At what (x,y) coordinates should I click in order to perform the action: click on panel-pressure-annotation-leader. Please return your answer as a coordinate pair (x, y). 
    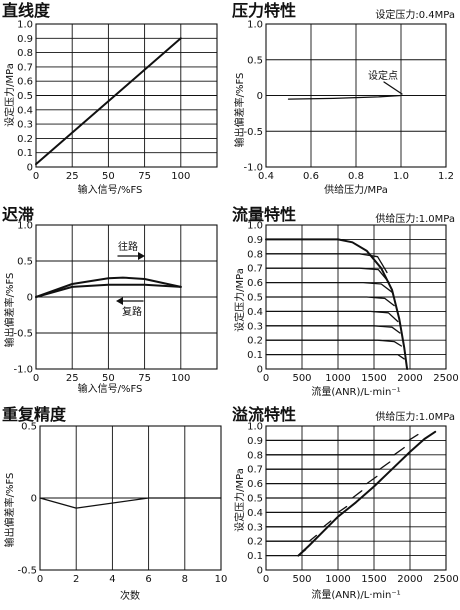
    Looking at the image, I should click on (393, 88).